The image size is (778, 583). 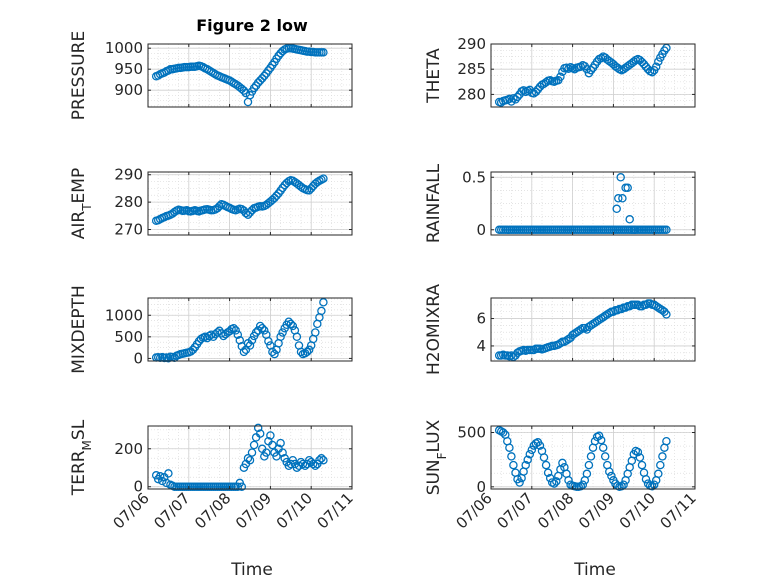 What do you see at coordinates (594, 570) in the screenshot?
I see `x-axis-label-right: Time` at bounding box center [594, 570].